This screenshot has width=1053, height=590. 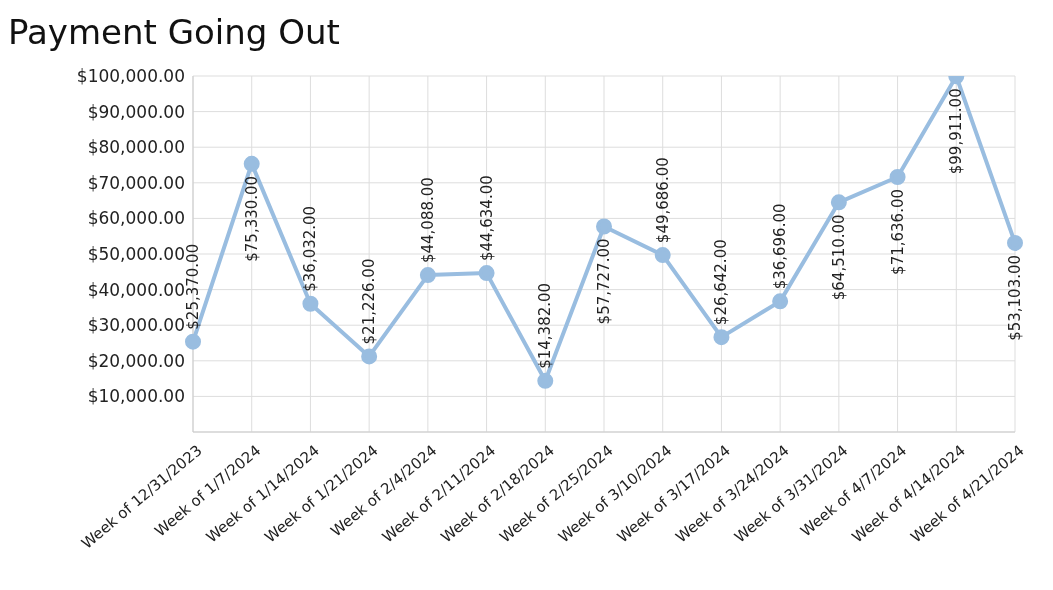 I want to click on data-label: $49,686.00, so click(x=662, y=200).